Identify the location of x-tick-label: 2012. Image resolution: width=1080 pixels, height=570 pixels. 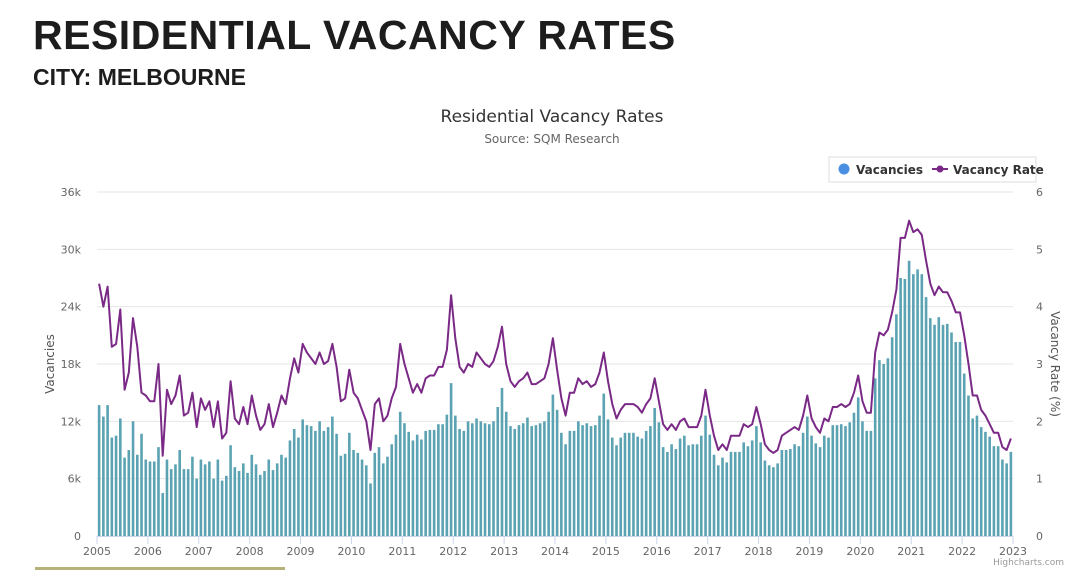
(453, 551).